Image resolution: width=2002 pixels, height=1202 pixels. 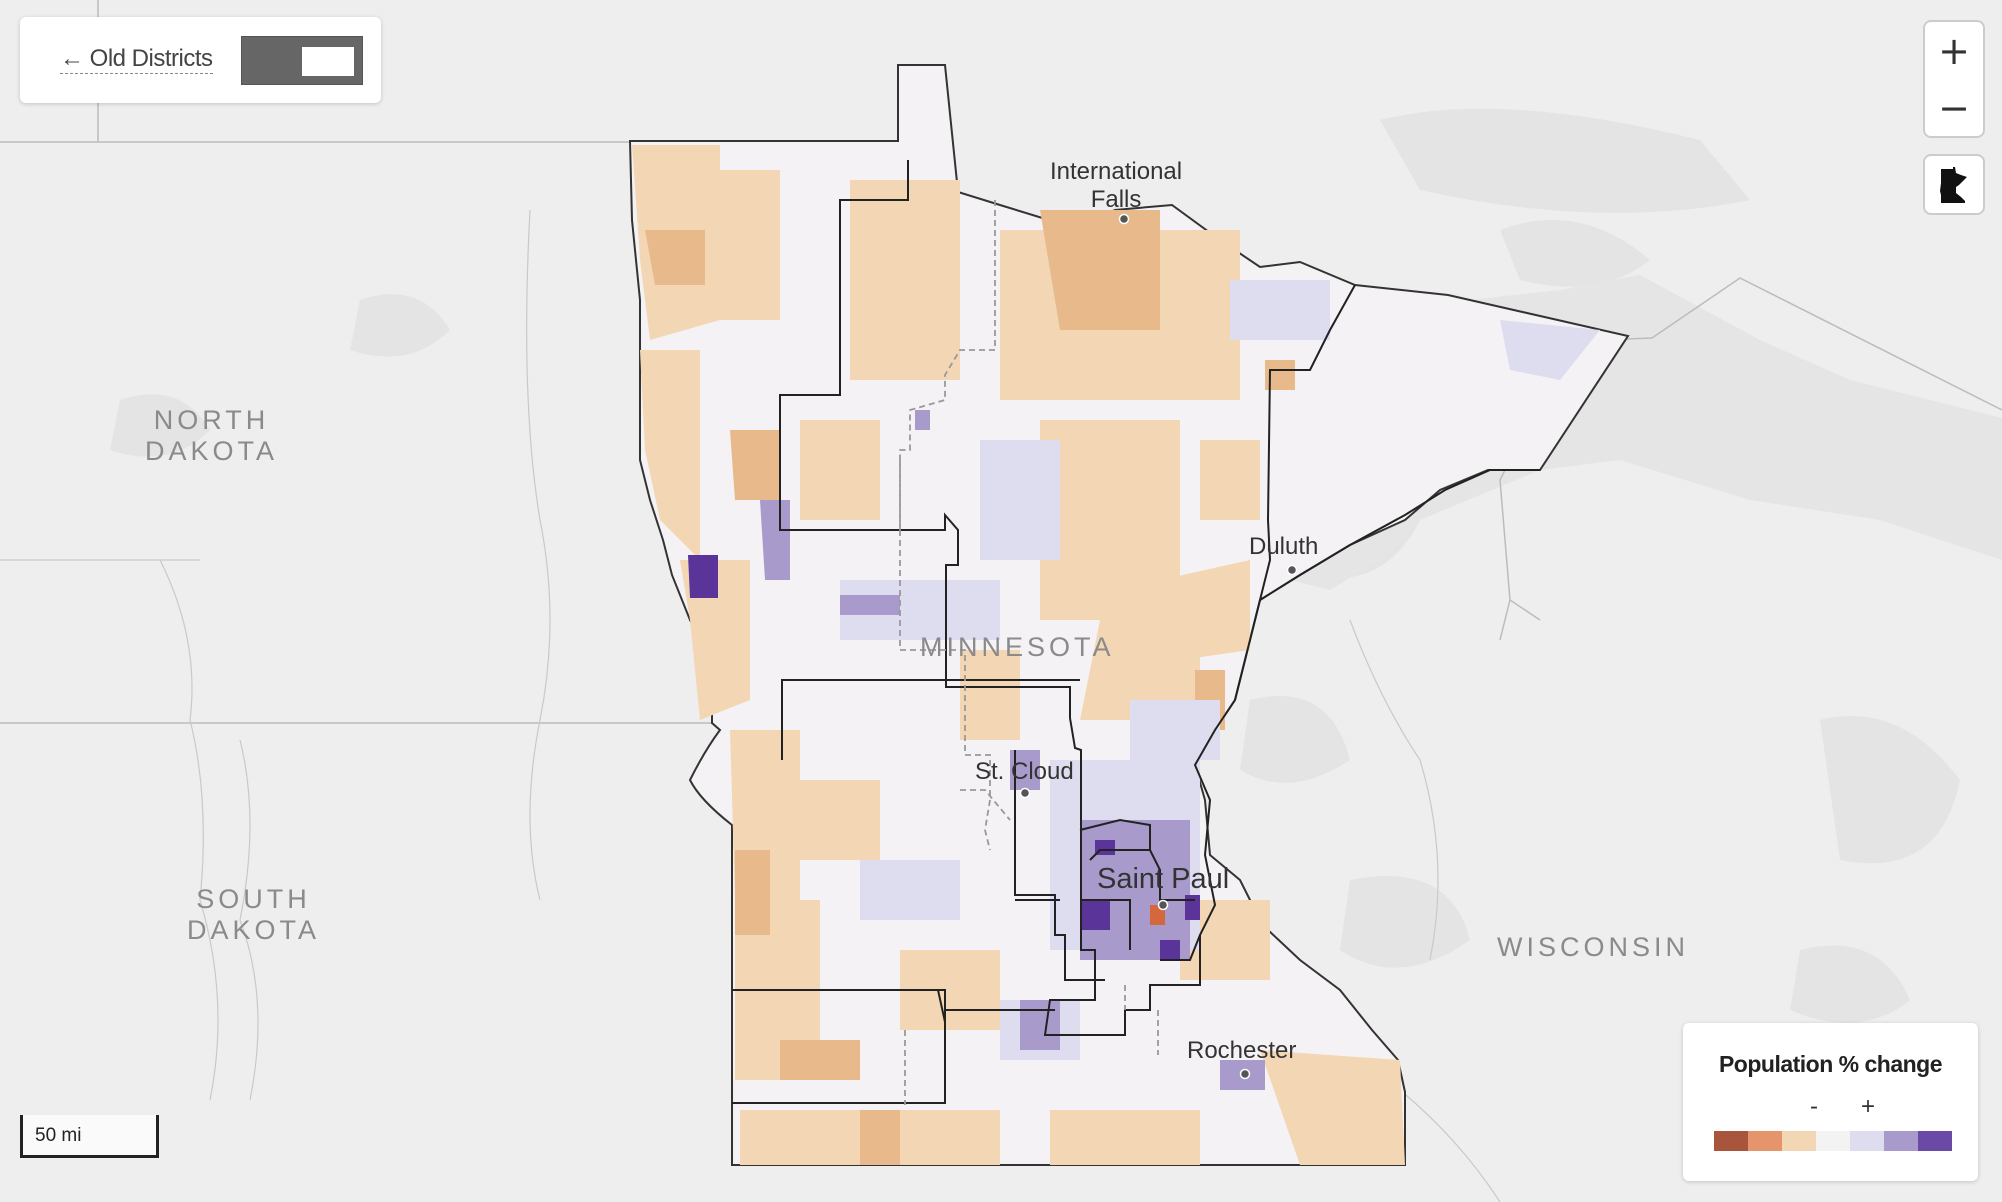 I want to click on plus-icon: +, so click(x=1954, y=50).